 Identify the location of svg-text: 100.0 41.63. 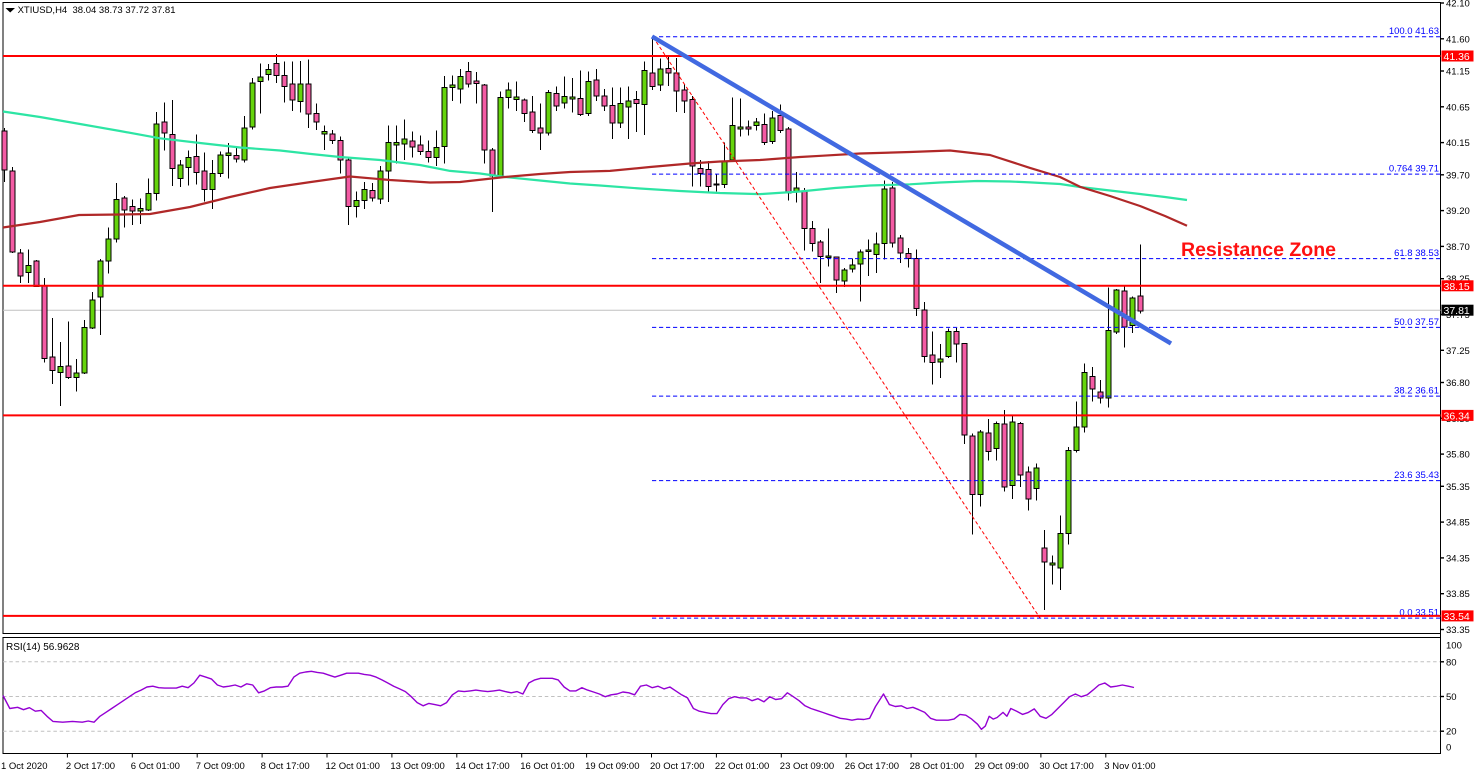
(1414, 31).